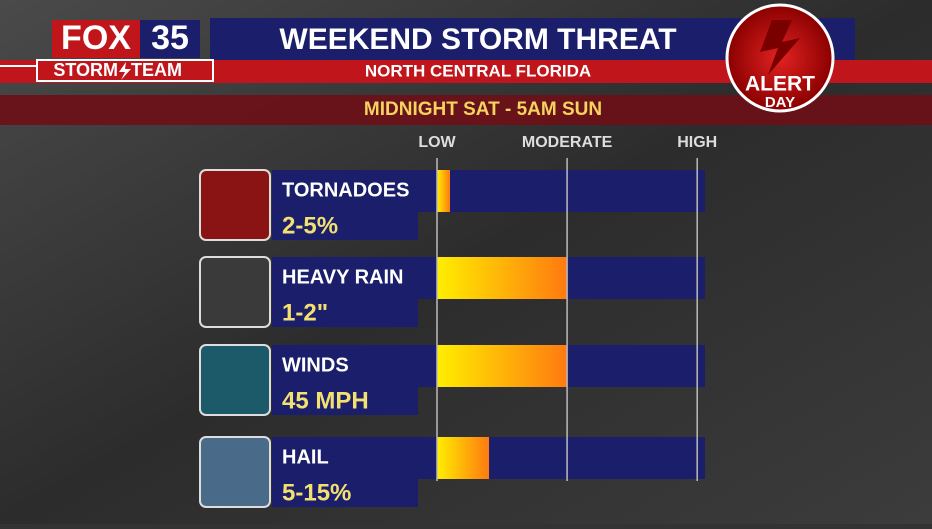 This screenshot has height=529, width=932. What do you see at coordinates (477, 39) in the screenshot?
I see `chart-title: WEEKEND STORM THREAT` at bounding box center [477, 39].